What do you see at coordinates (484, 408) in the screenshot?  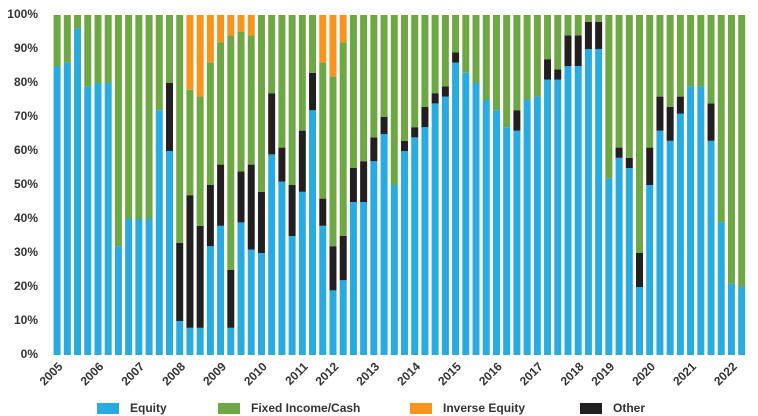 I see `legend-label: Inverse Equity` at bounding box center [484, 408].